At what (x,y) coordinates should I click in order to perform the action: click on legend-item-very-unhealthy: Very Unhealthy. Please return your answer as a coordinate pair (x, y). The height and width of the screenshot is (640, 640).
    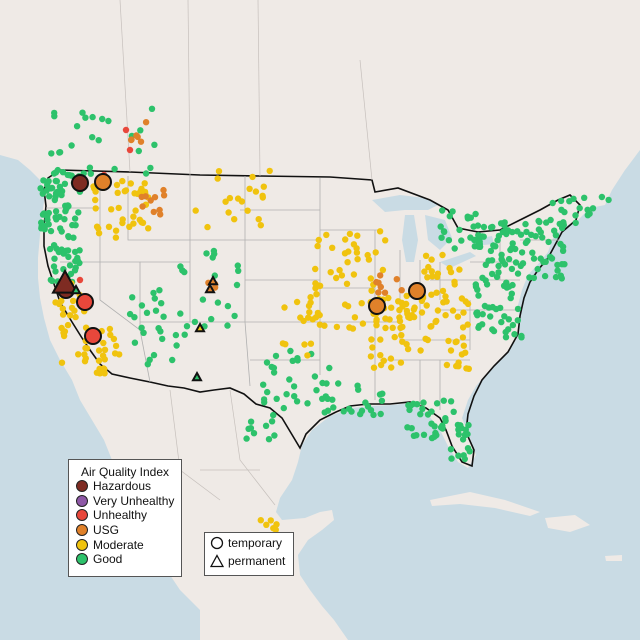
    Looking at the image, I should click on (128, 501).